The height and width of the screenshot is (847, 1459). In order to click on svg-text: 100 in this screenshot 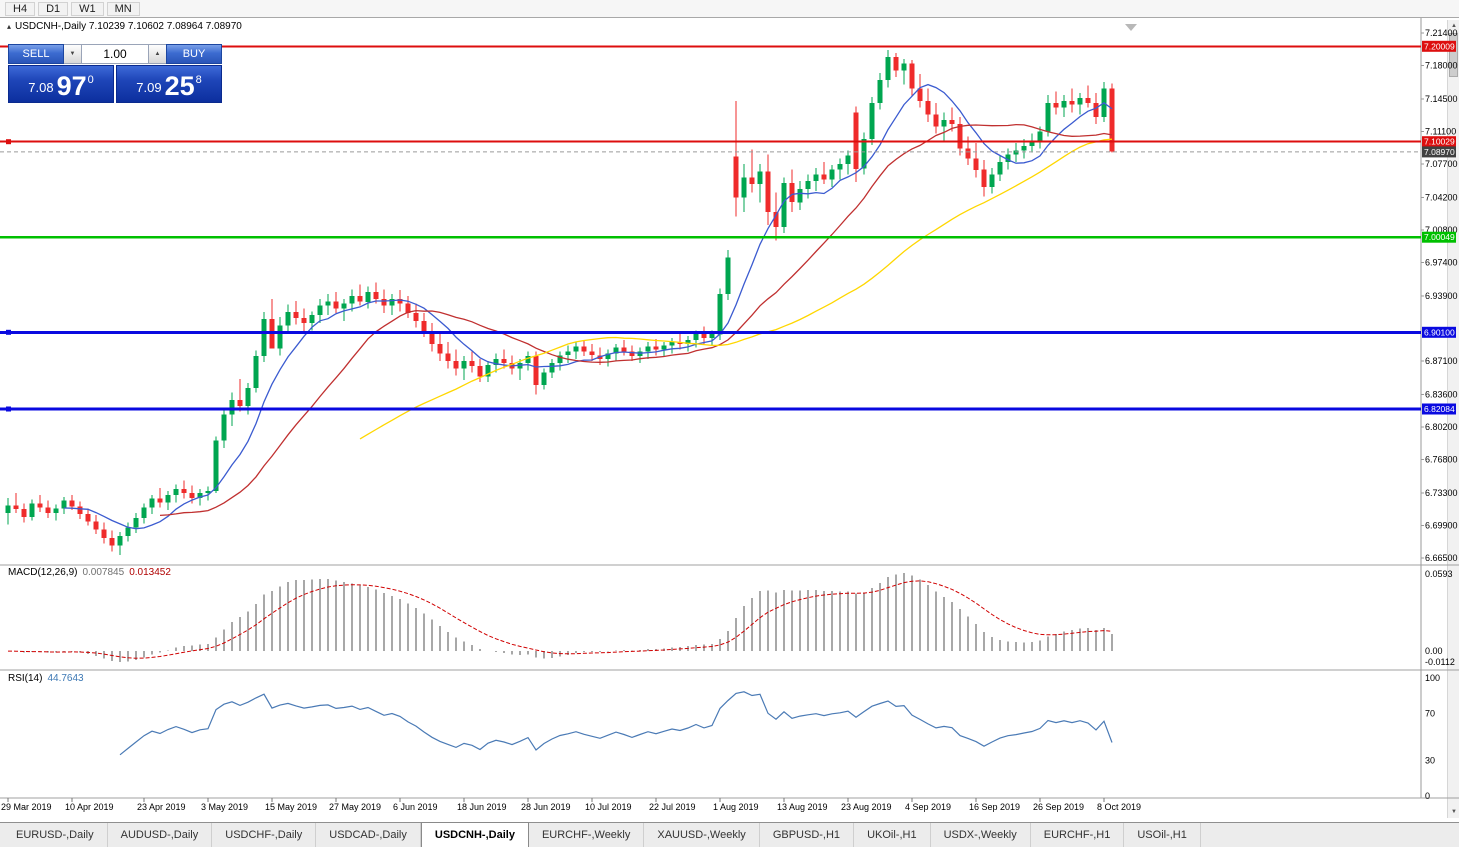, I will do `click(1432, 678)`.